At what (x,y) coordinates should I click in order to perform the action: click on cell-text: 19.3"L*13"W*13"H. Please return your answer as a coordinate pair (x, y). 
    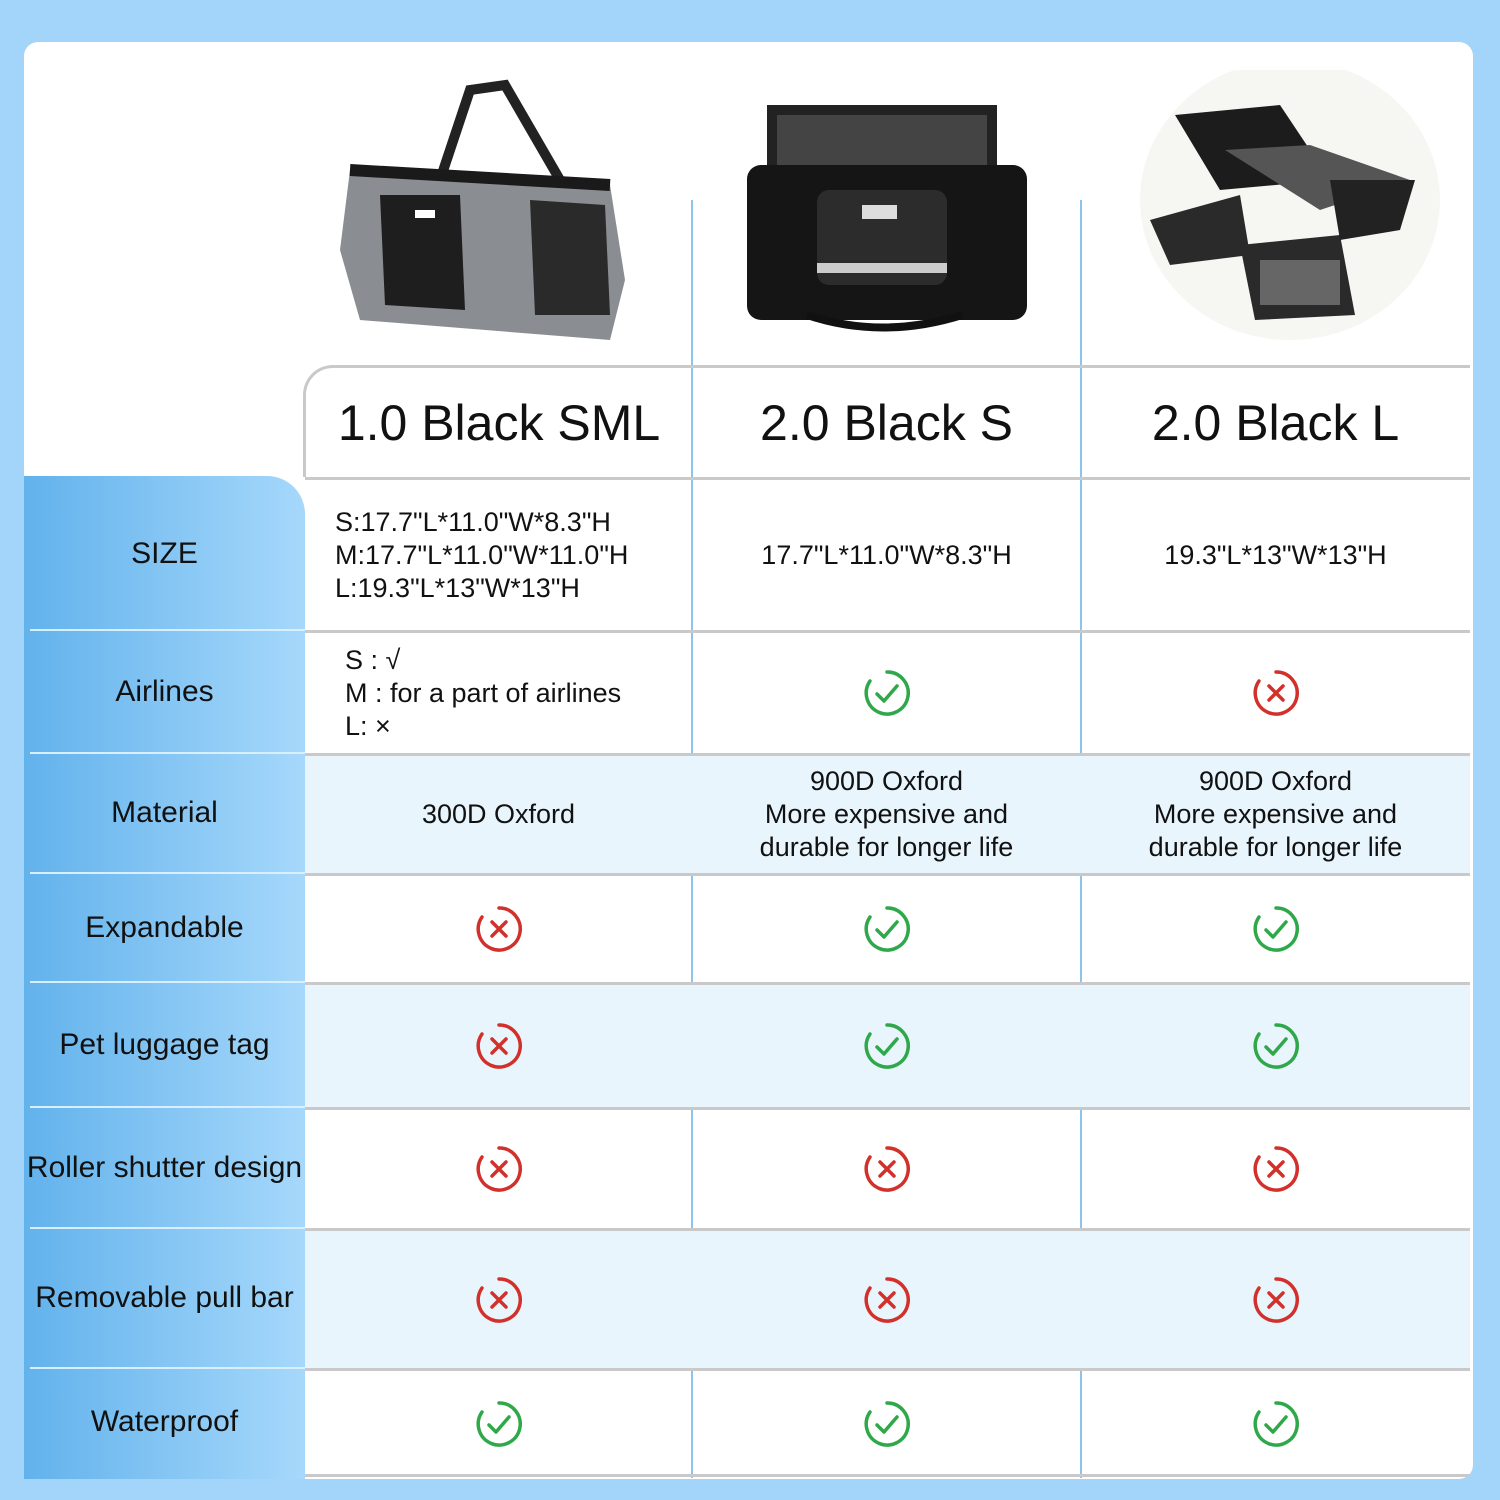
    Looking at the image, I should click on (1275, 554).